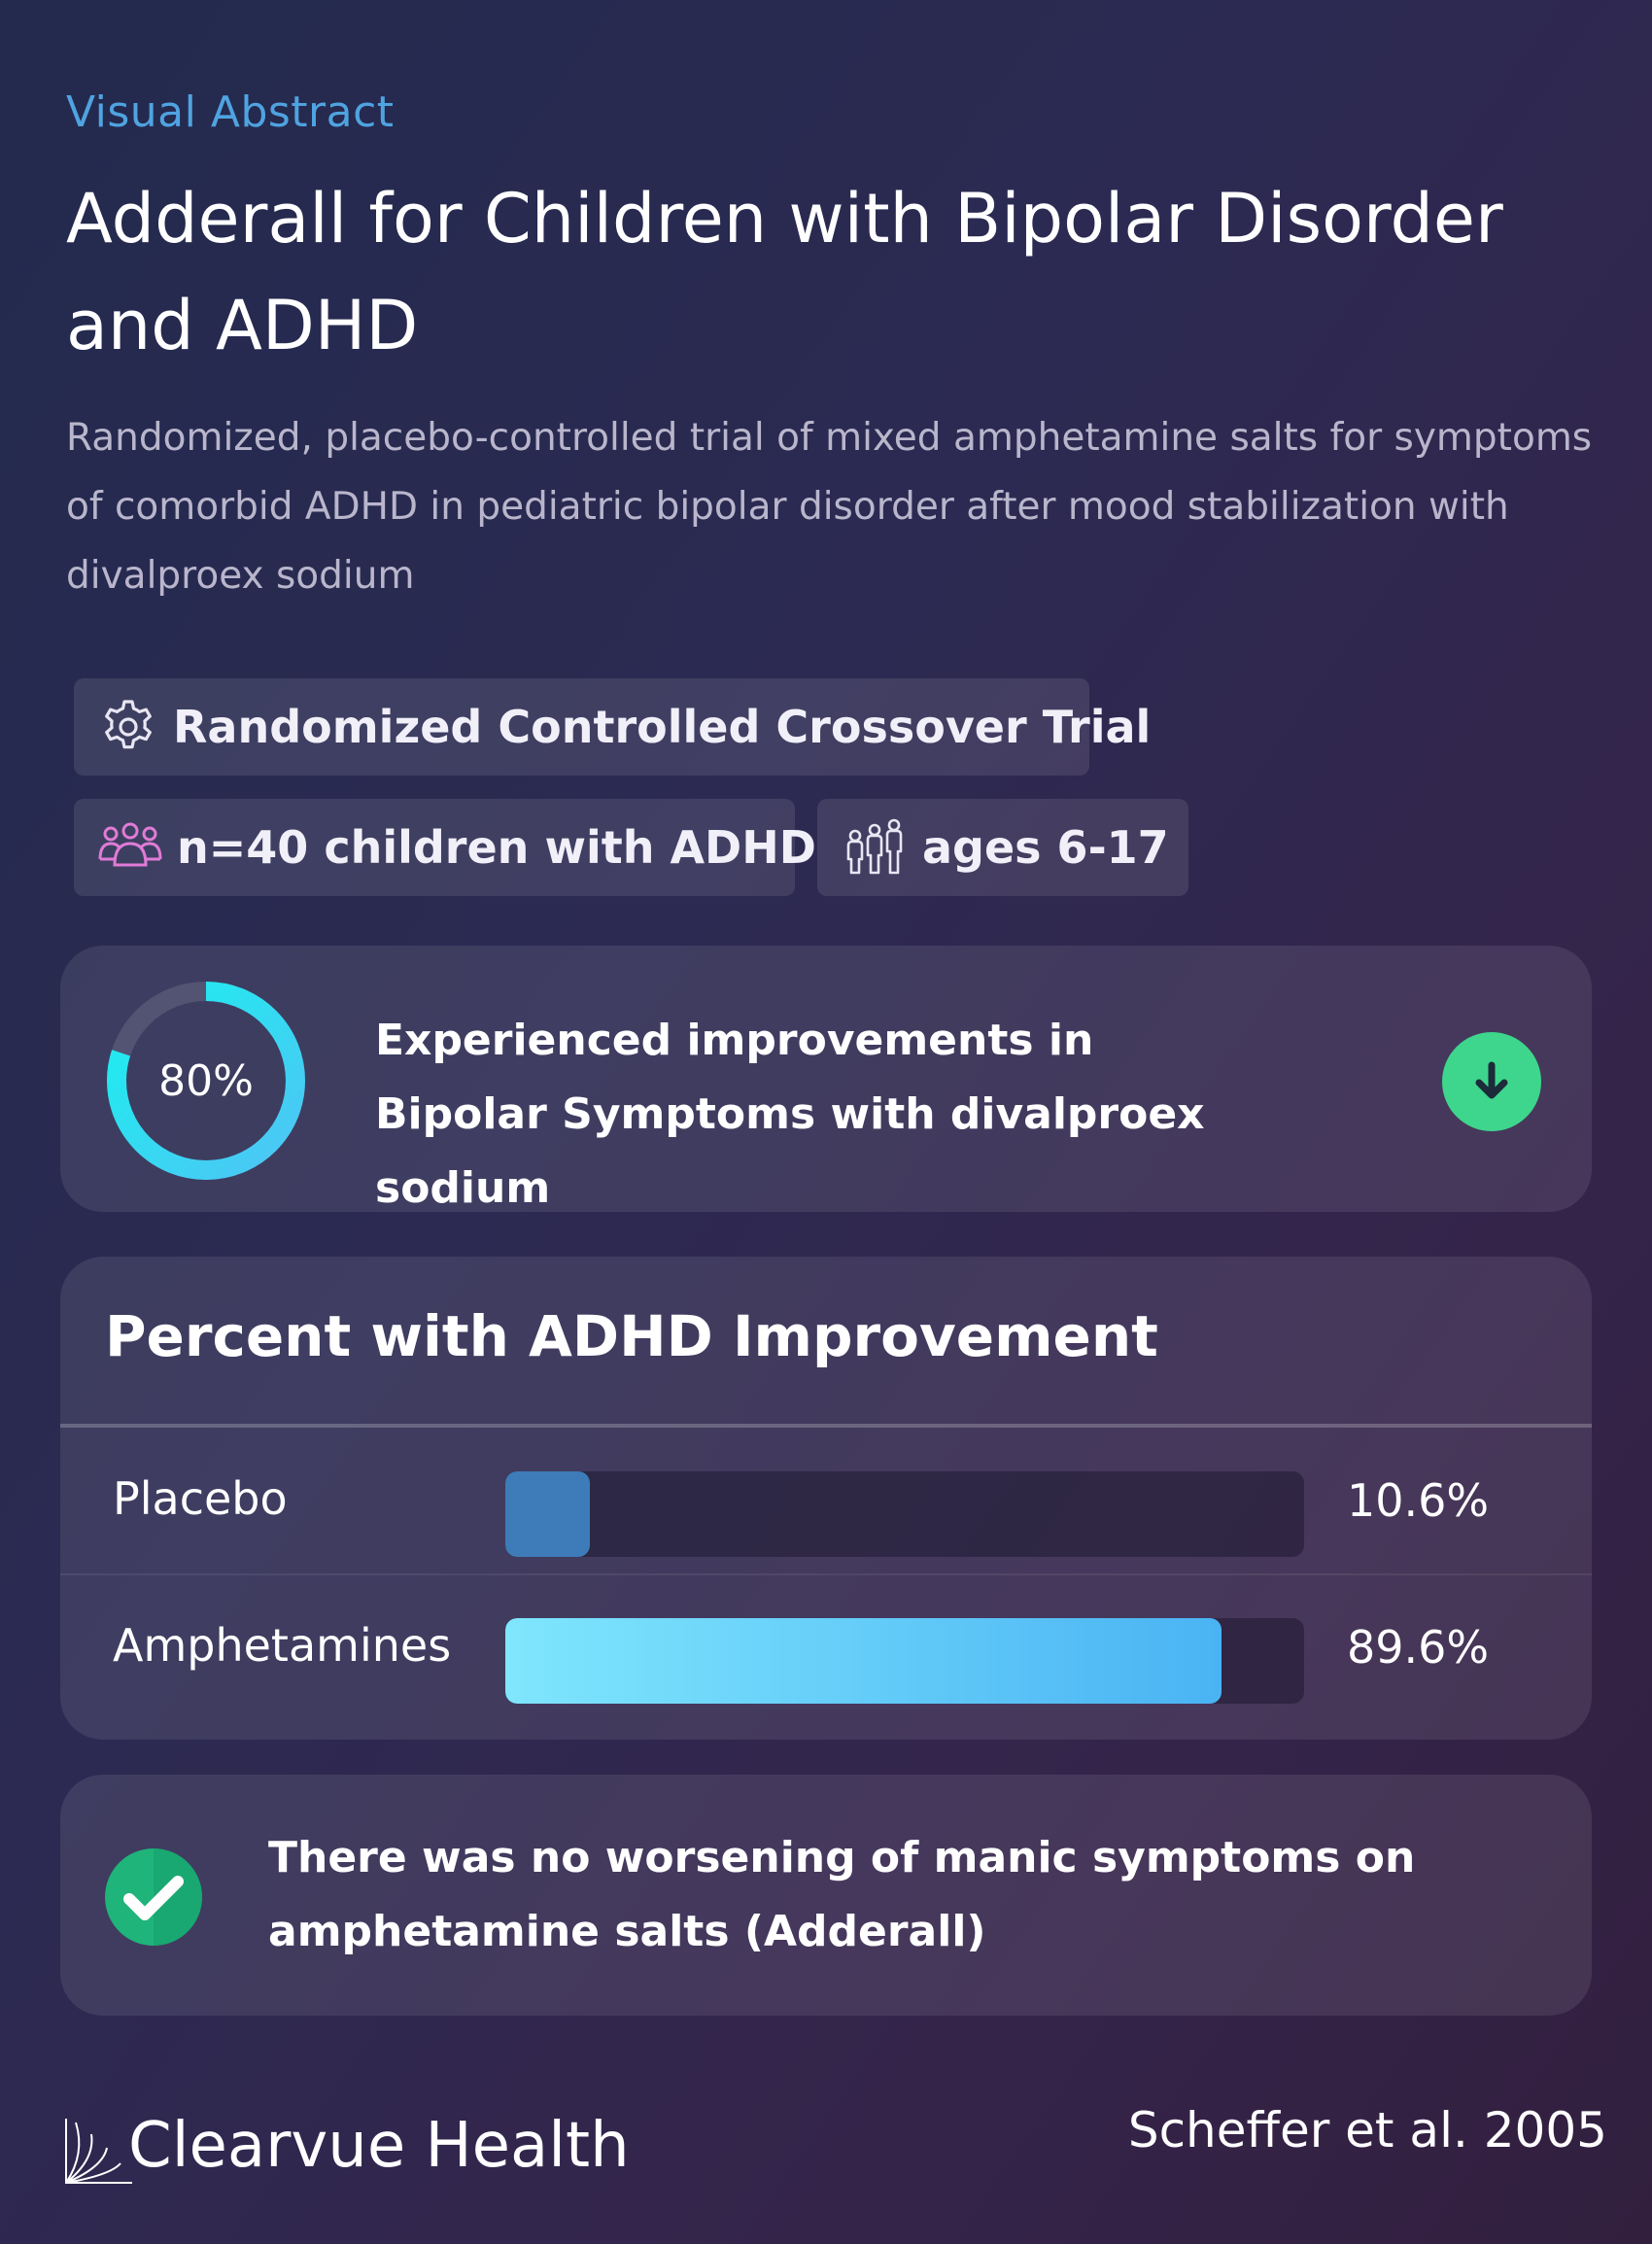 Image resolution: width=1652 pixels, height=2244 pixels. What do you see at coordinates (231, 112) in the screenshot?
I see `eyebrow-label: Visual Abstract` at bounding box center [231, 112].